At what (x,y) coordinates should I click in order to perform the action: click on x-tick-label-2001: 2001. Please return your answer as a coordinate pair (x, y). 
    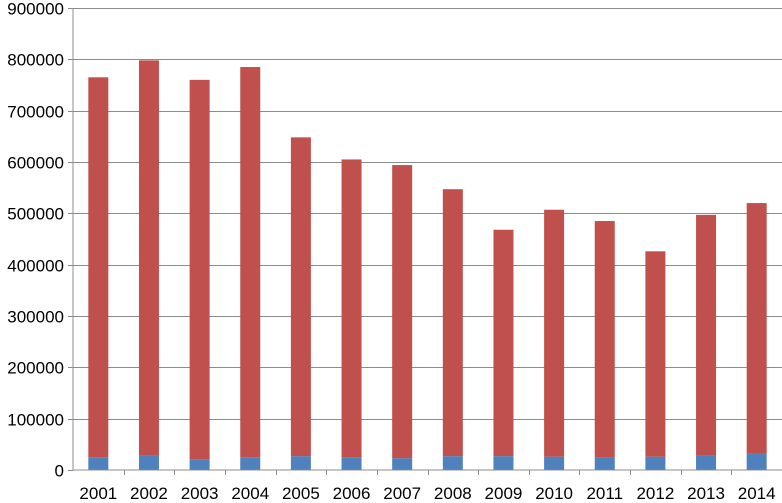
    Looking at the image, I should click on (98, 493).